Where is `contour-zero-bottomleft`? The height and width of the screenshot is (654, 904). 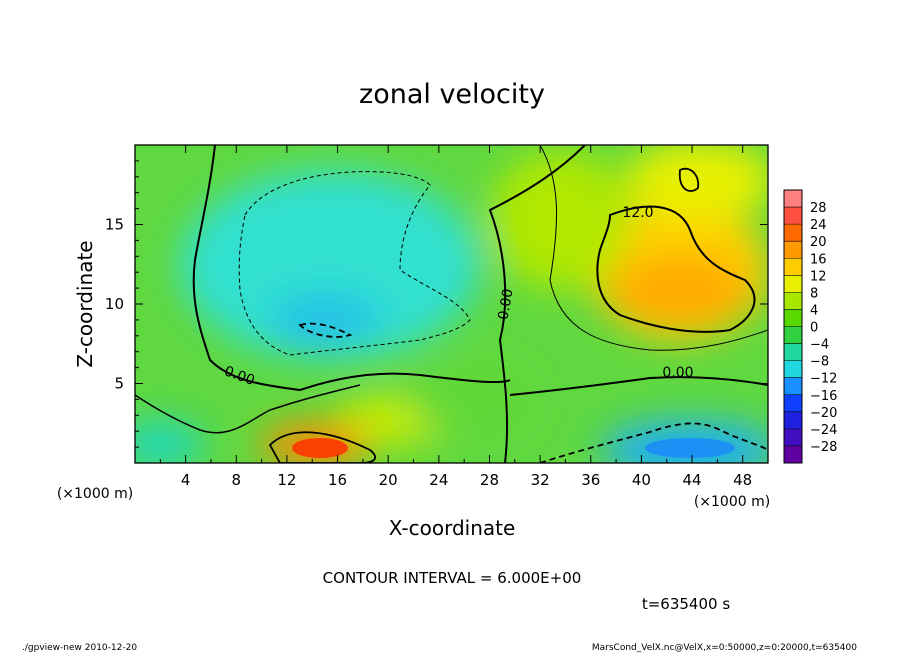 contour-zero-bottomleft is located at coordinates (248, 409).